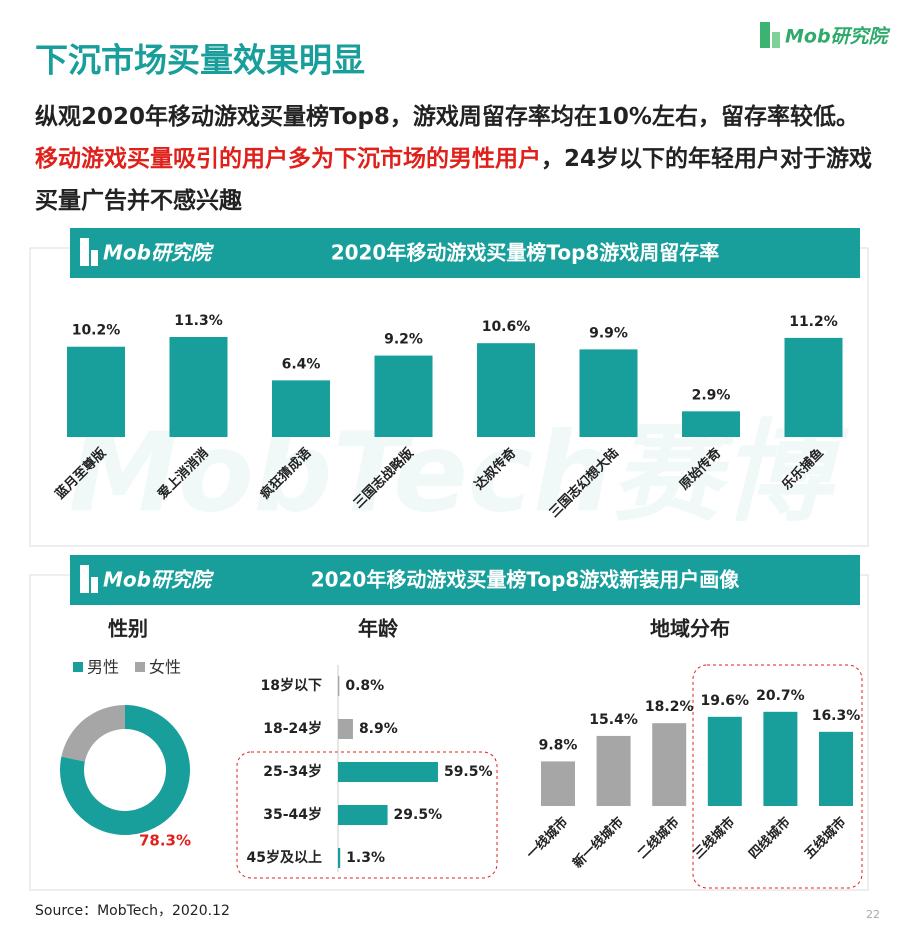 The height and width of the screenshot is (947, 900). I want to click on value-label: 11.3%, so click(198, 321).